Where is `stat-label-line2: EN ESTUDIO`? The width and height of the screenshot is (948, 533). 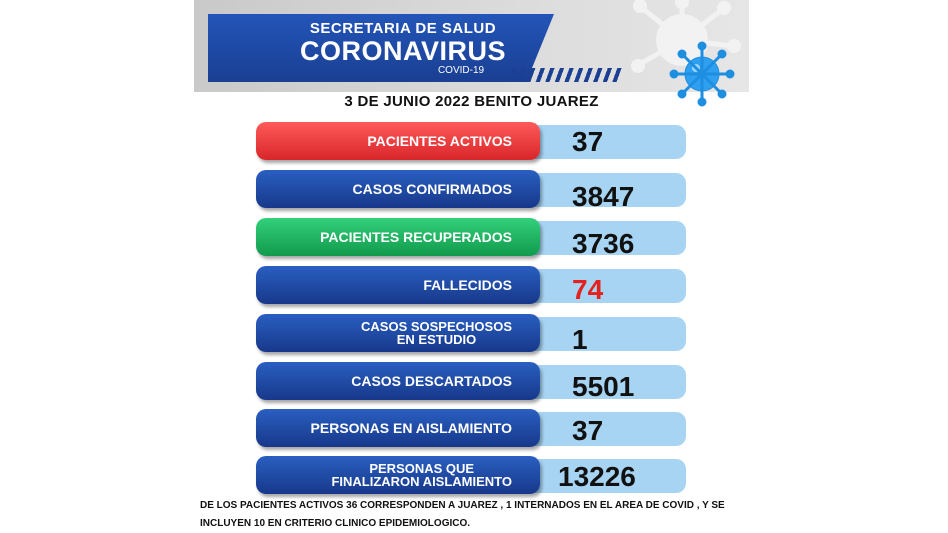 stat-label-line2: EN ESTUDIO is located at coordinates (436, 339).